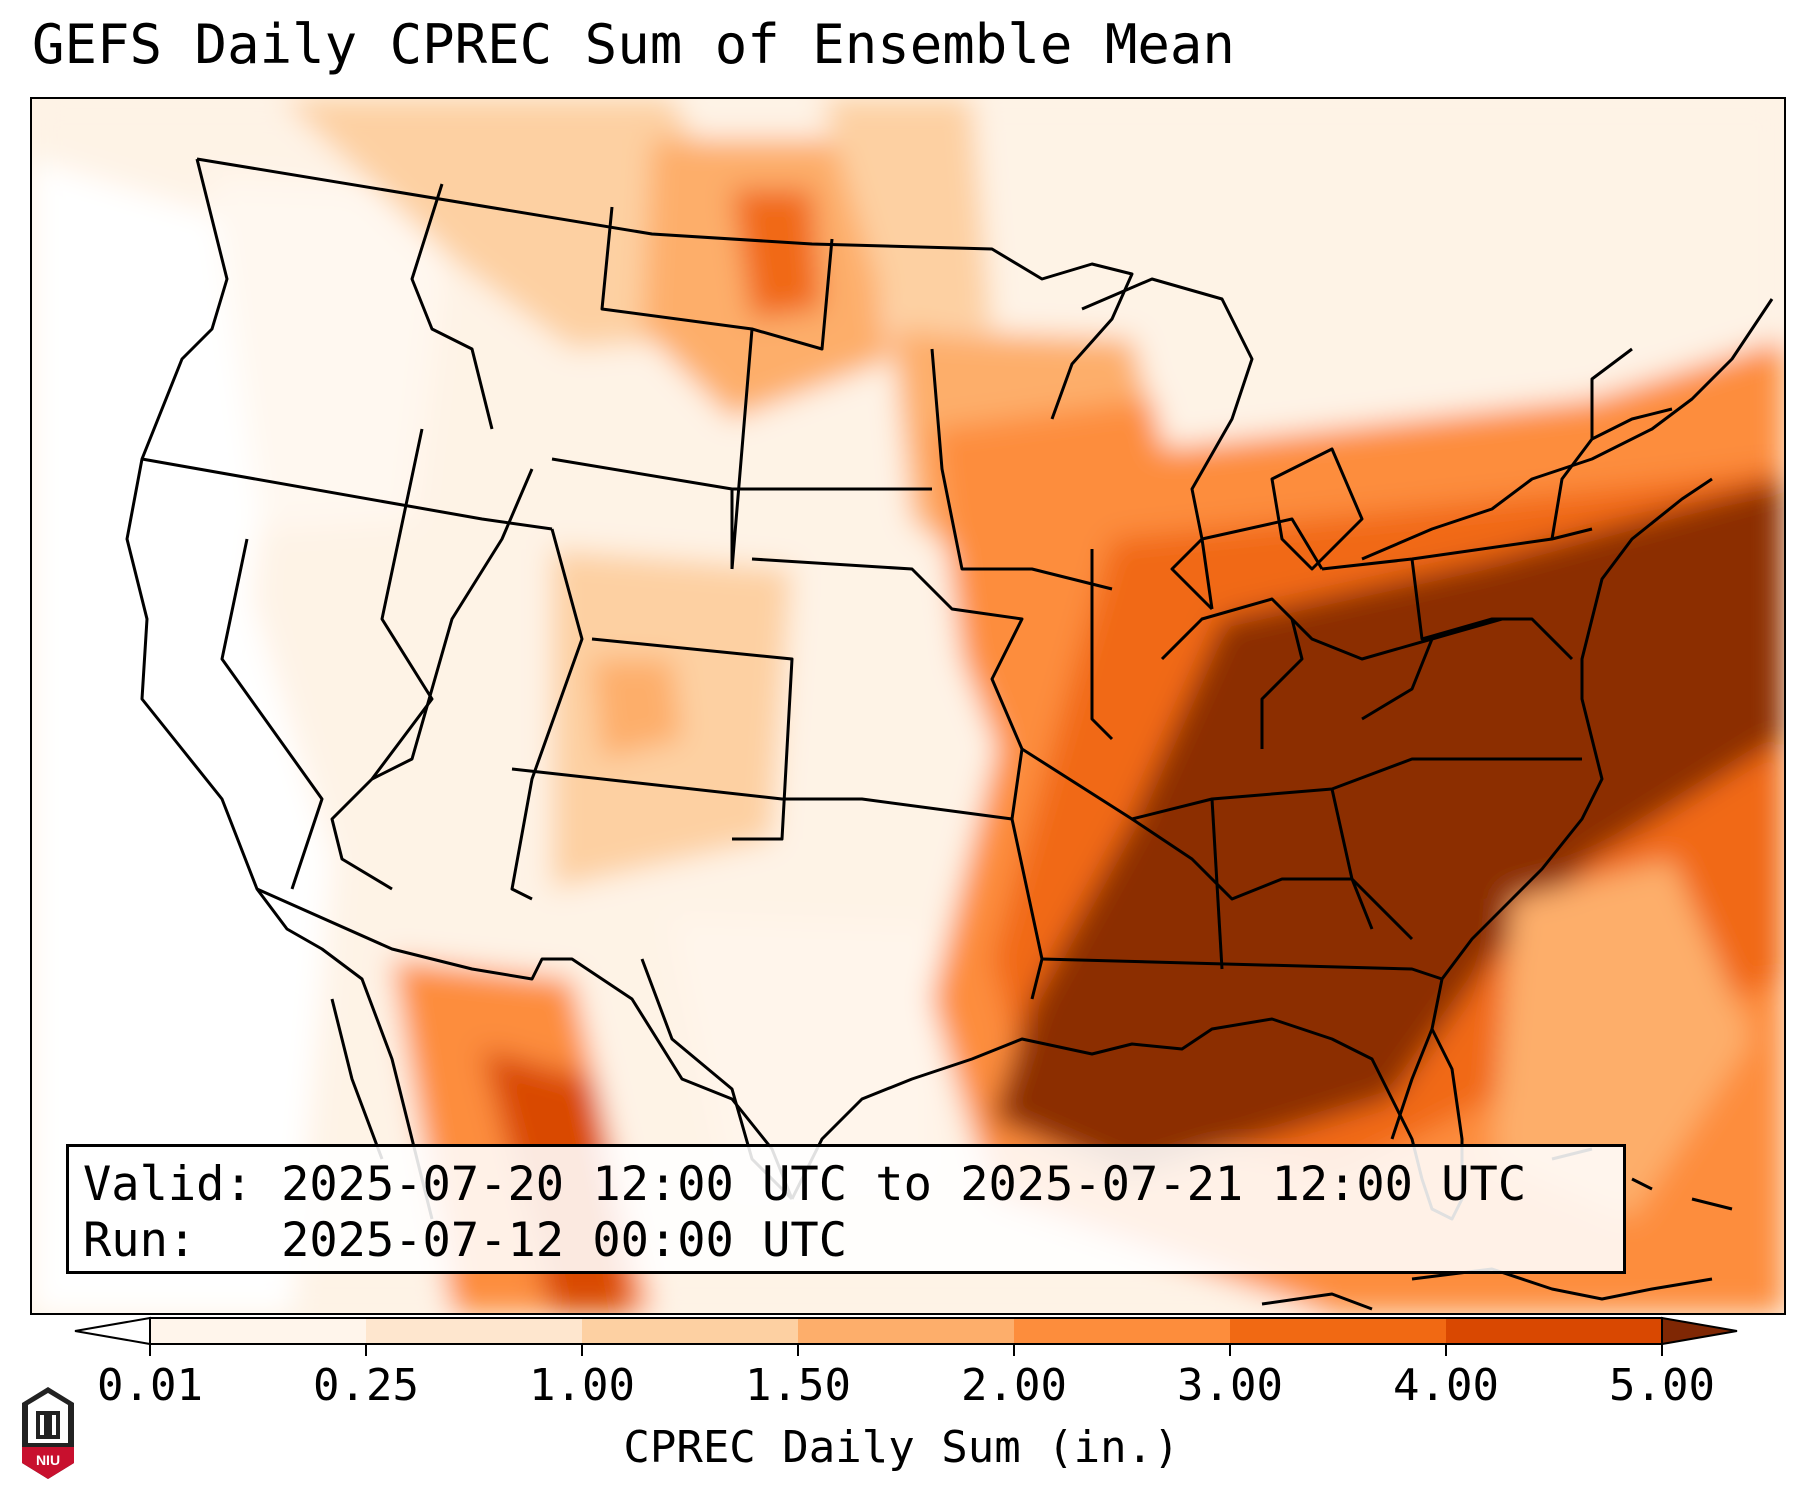 The width and height of the screenshot is (1803, 1500). Describe the element at coordinates (140, 1240) in the screenshot. I see `run-label: Run:` at that location.